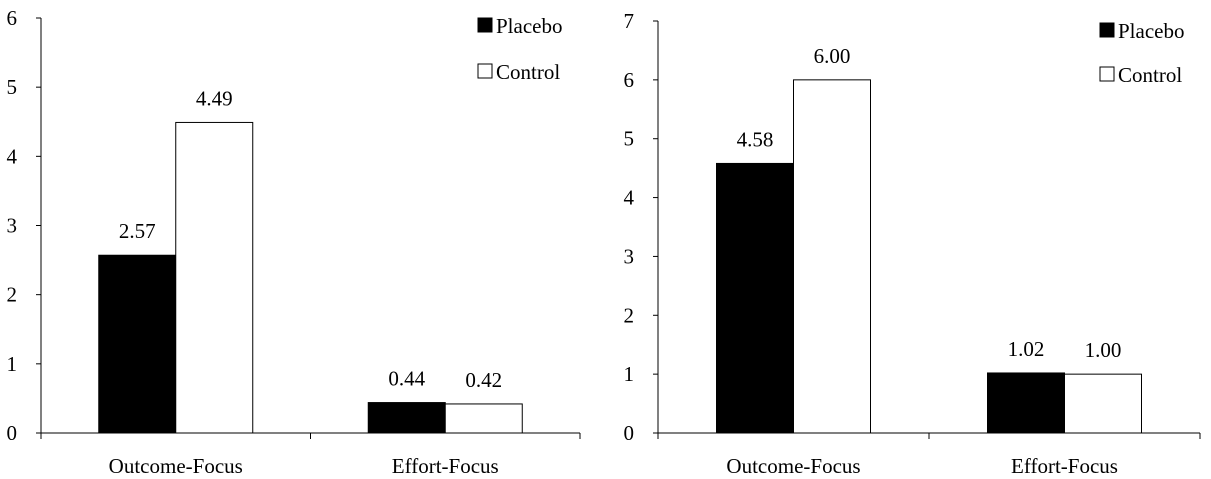  Describe the element at coordinates (137, 231) in the screenshot. I see `data-label: 2.57` at that location.